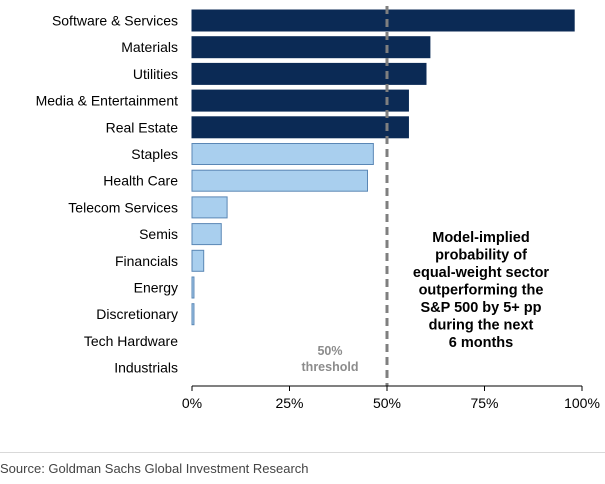 The height and width of the screenshot is (484, 605). Describe the element at coordinates (140, 181) in the screenshot. I see `category-label: Health Care` at that location.